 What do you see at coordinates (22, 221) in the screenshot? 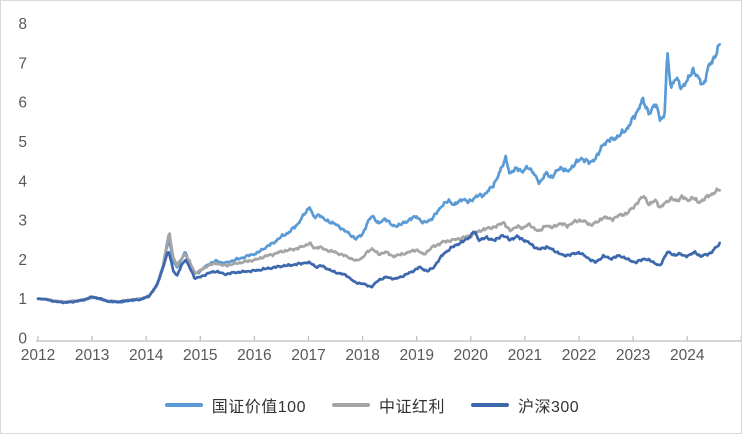
I see `y-axis-label: 3` at bounding box center [22, 221].